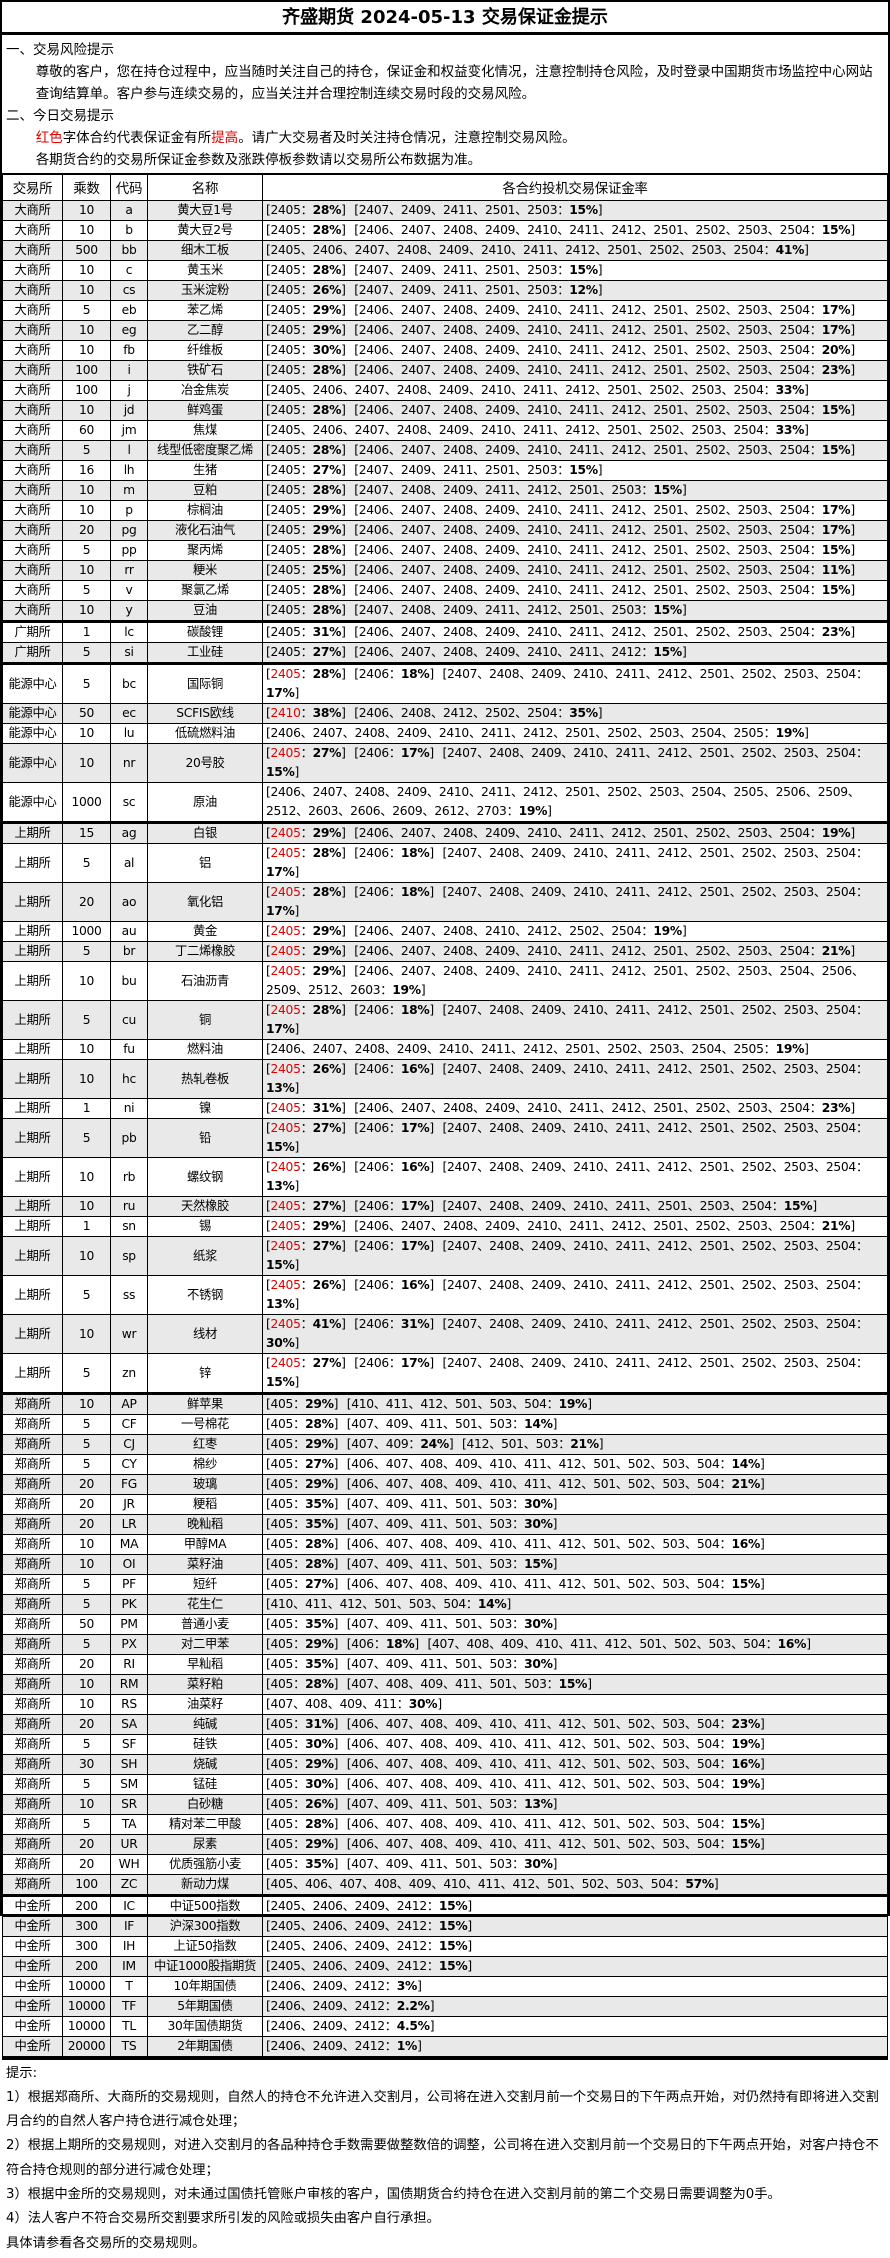  I want to click on code-cell: sc, so click(129, 802).